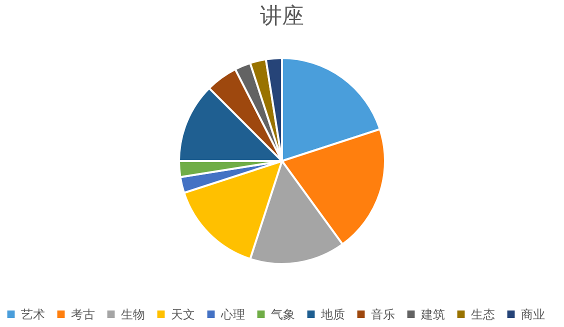 The image size is (564, 327). What do you see at coordinates (83, 314) in the screenshot?
I see `legend-label: 考古` at bounding box center [83, 314].